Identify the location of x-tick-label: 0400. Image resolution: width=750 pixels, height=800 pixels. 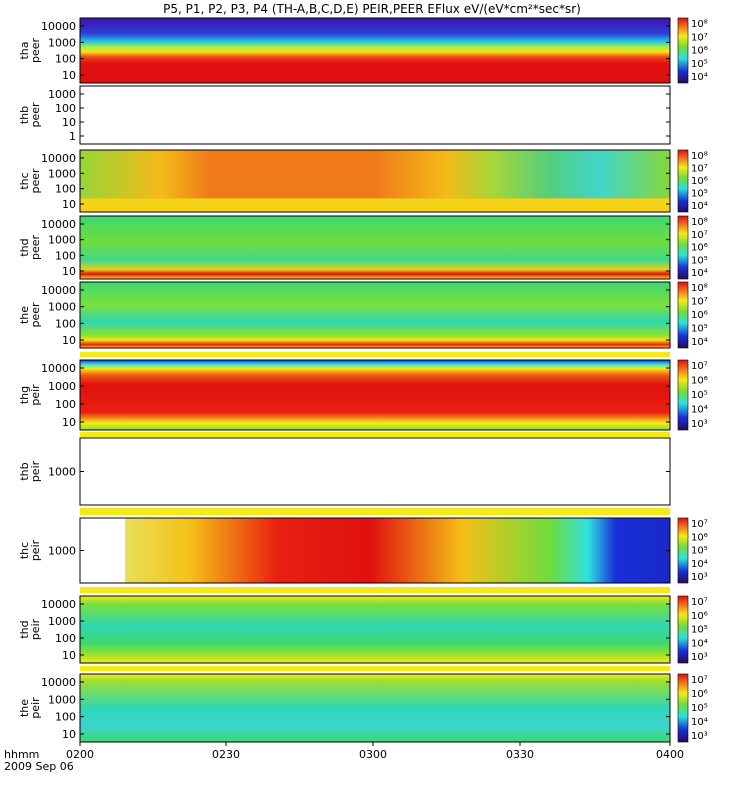
(670, 754).